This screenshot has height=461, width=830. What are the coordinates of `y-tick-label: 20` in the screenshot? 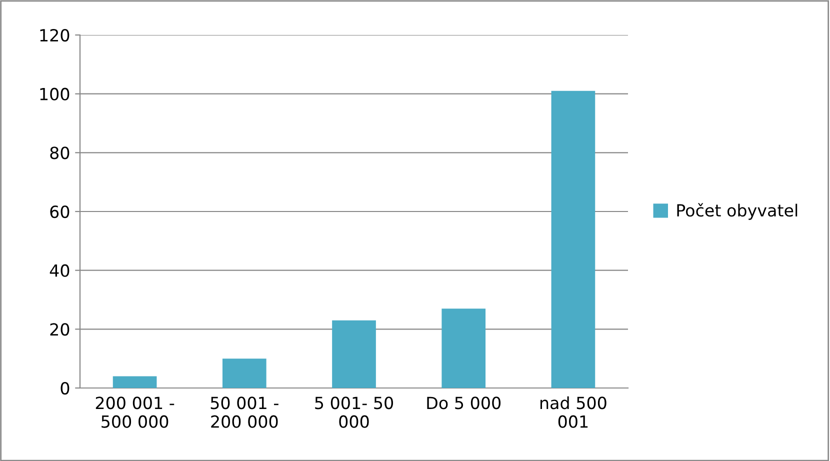 It's located at (60, 329).